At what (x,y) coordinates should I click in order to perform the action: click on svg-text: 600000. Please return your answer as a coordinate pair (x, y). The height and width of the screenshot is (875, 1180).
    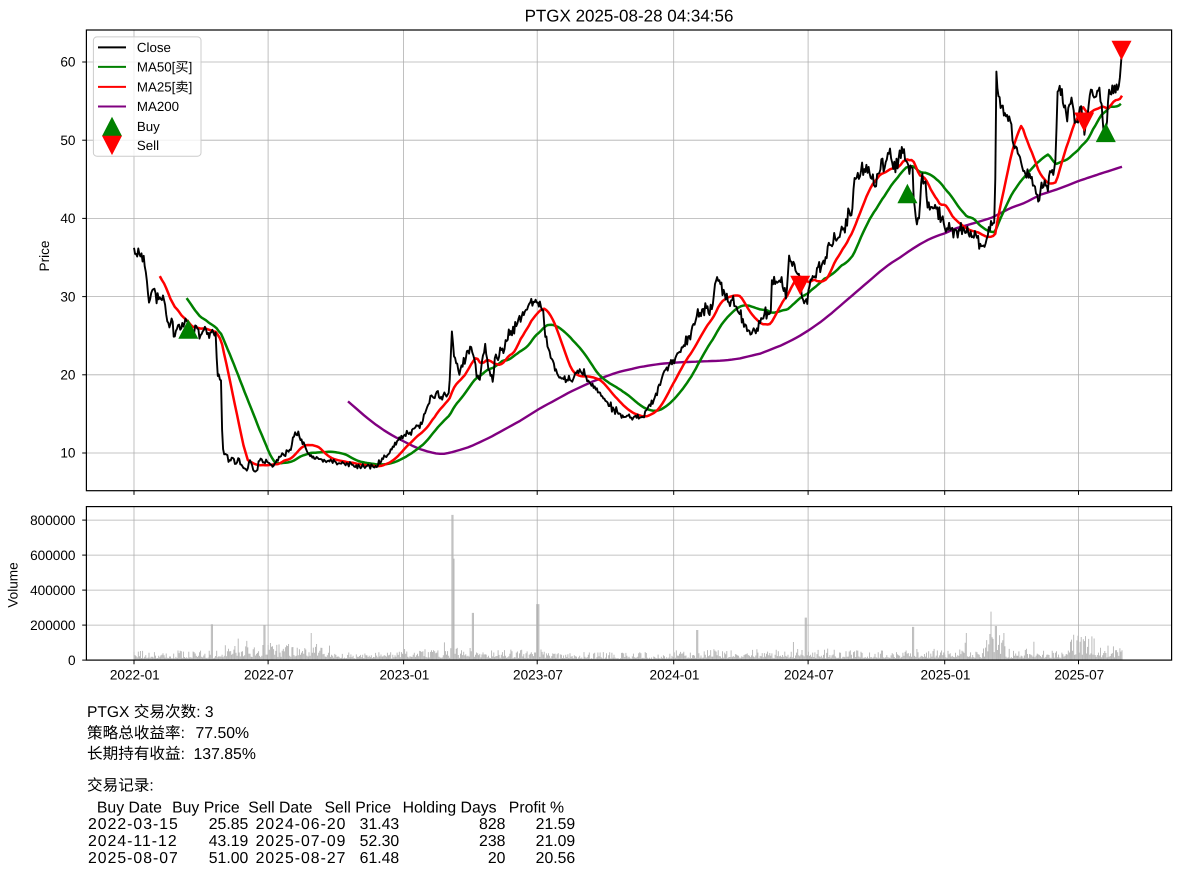
    Looking at the image, I should click on (53, 555).